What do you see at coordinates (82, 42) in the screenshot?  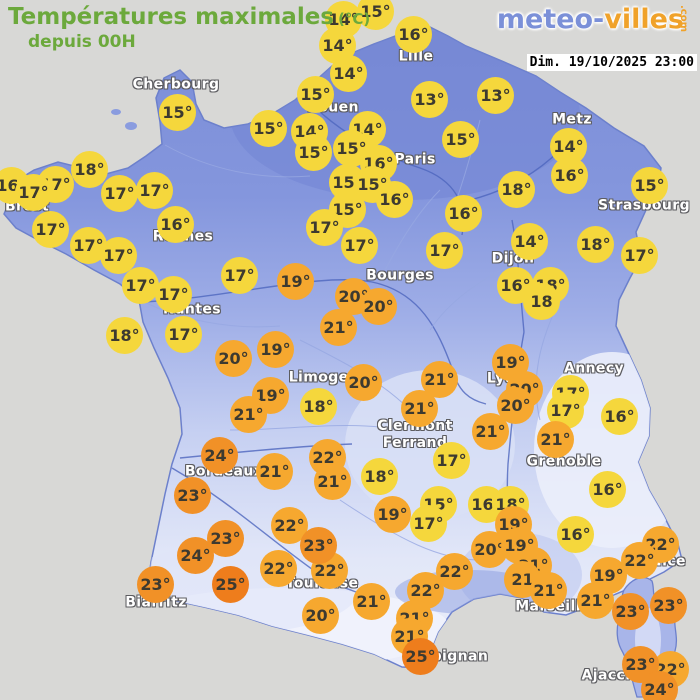 I see `subtitle: depuis 00H` at bounding box center [82, 42].